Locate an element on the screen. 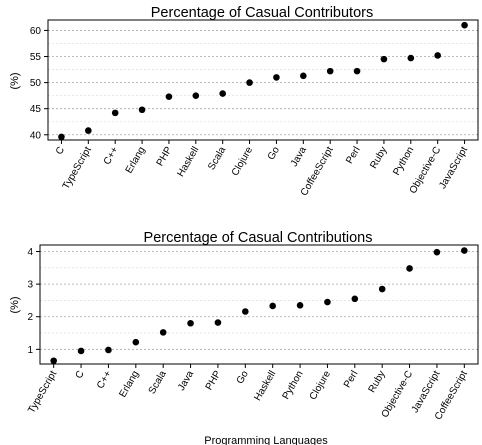  y-tick-label: 2 is located at coordinates (30, 317).